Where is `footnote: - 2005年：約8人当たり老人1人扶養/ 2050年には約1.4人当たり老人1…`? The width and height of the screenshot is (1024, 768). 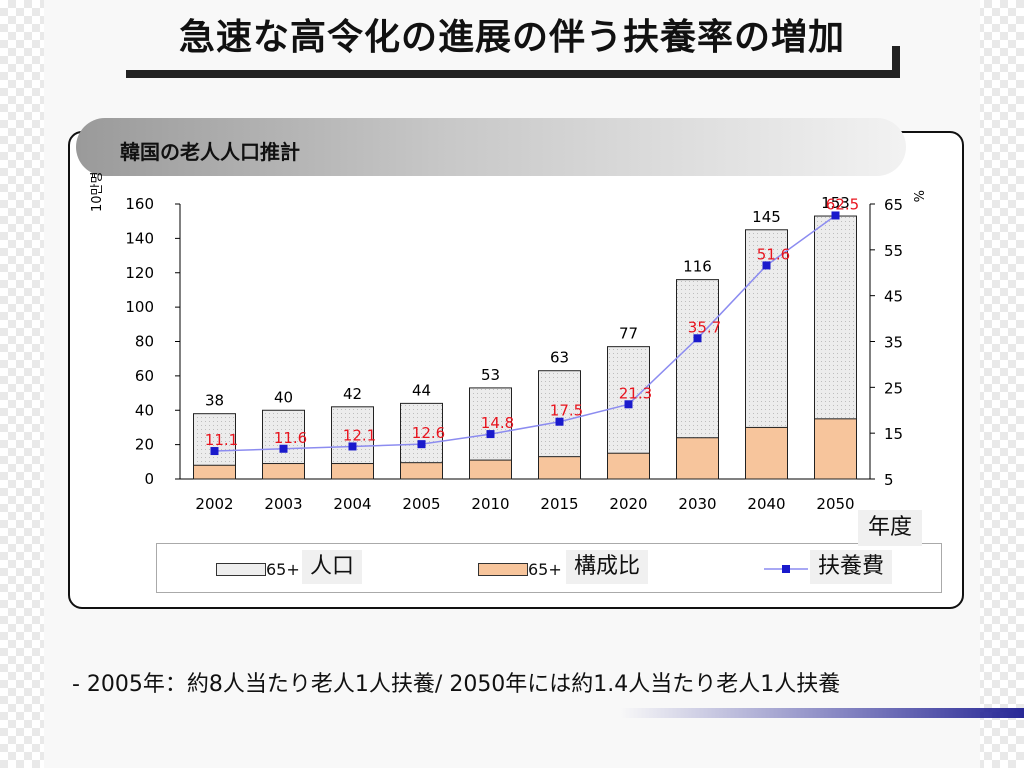
footnote: - 2005年：約8人当たり老人1人扶養/ 2050年には約1.4人当たり老人1… is located at coordinates (456, 684).